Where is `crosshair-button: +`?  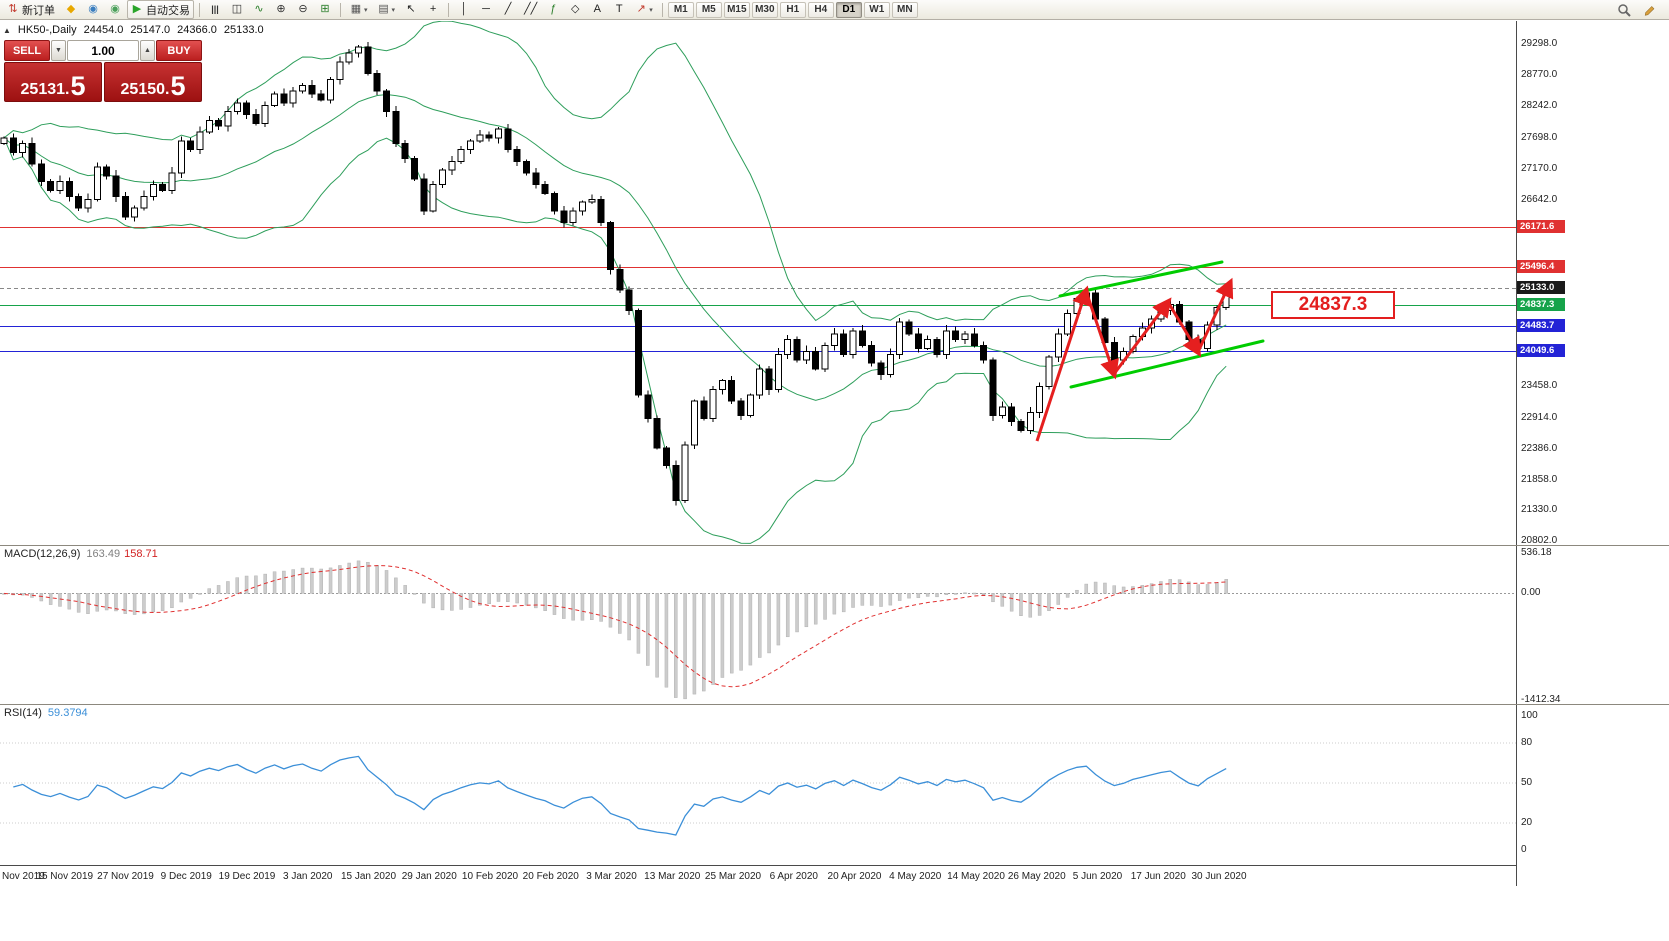
crosshair-button: + is located at coordinates (433, 9).